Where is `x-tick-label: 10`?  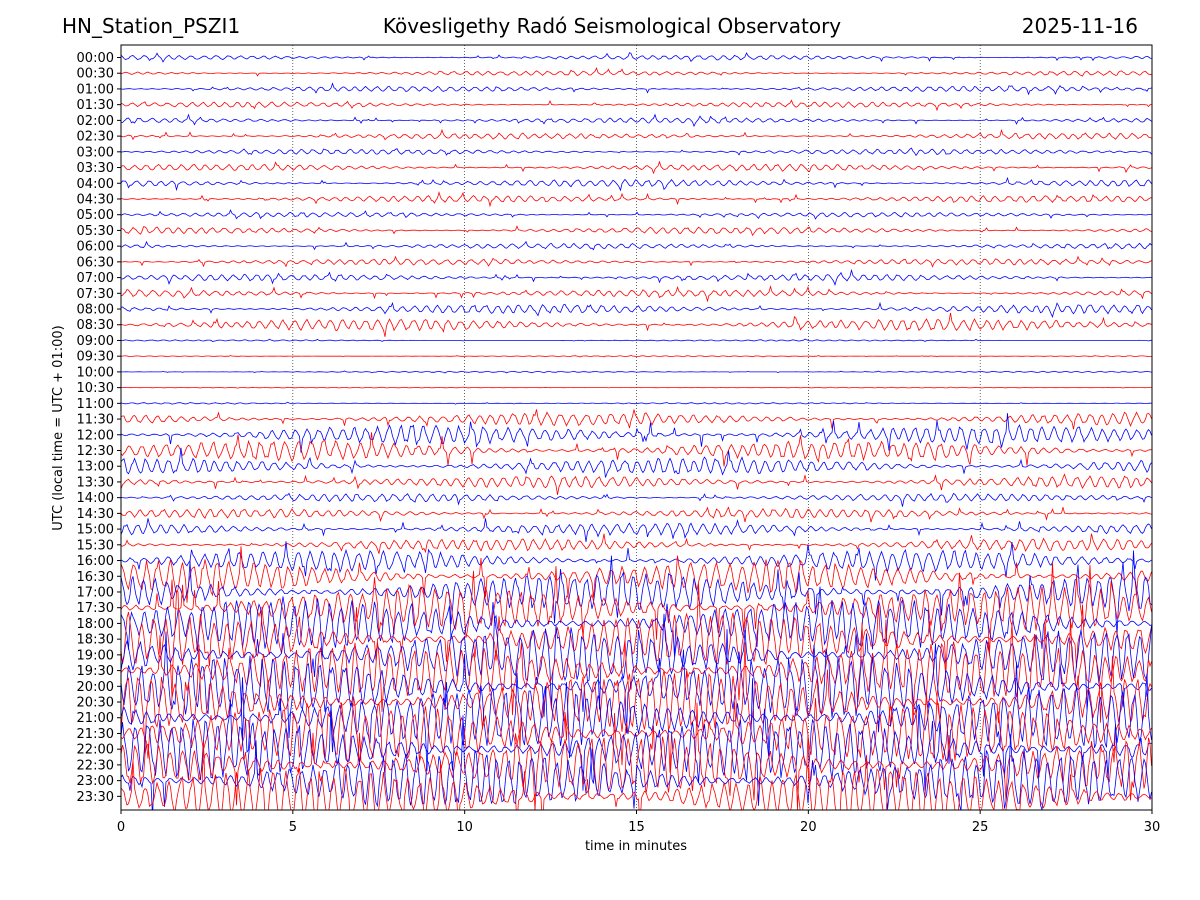
x-tick-label: 10 is located at coordinates (464, 827).